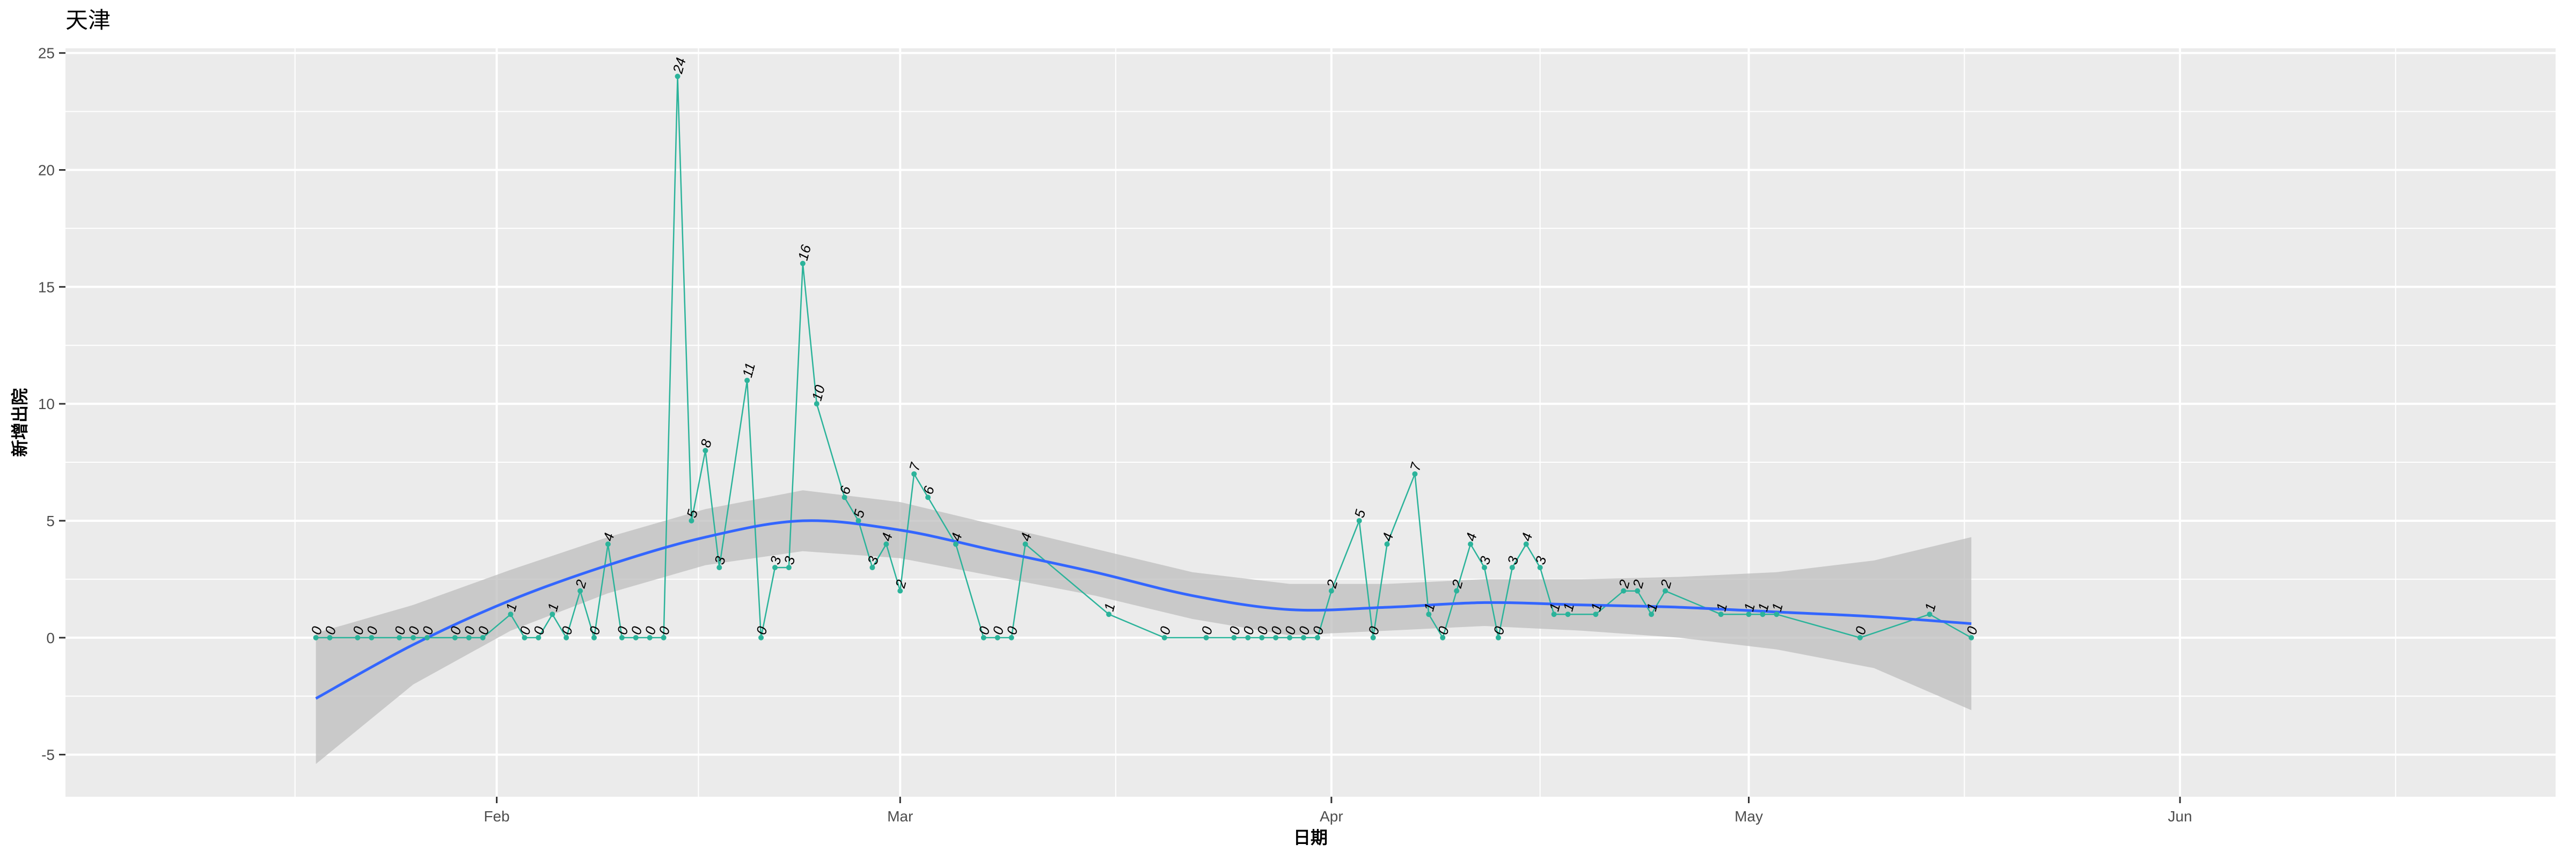 The height and width of the screenshot is (859, 2576). What do you see at coordinates (46, 287) in the screenshot?
I see `y-tick-label: 15` at bounding box center [46, 287].